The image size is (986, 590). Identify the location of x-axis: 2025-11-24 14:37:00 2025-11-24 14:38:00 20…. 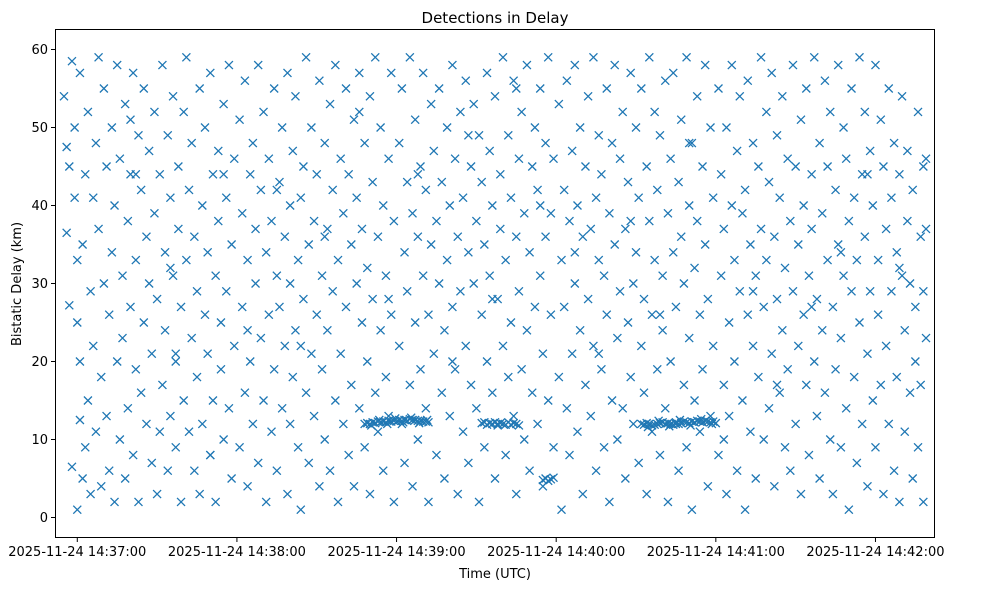
(476, 548).